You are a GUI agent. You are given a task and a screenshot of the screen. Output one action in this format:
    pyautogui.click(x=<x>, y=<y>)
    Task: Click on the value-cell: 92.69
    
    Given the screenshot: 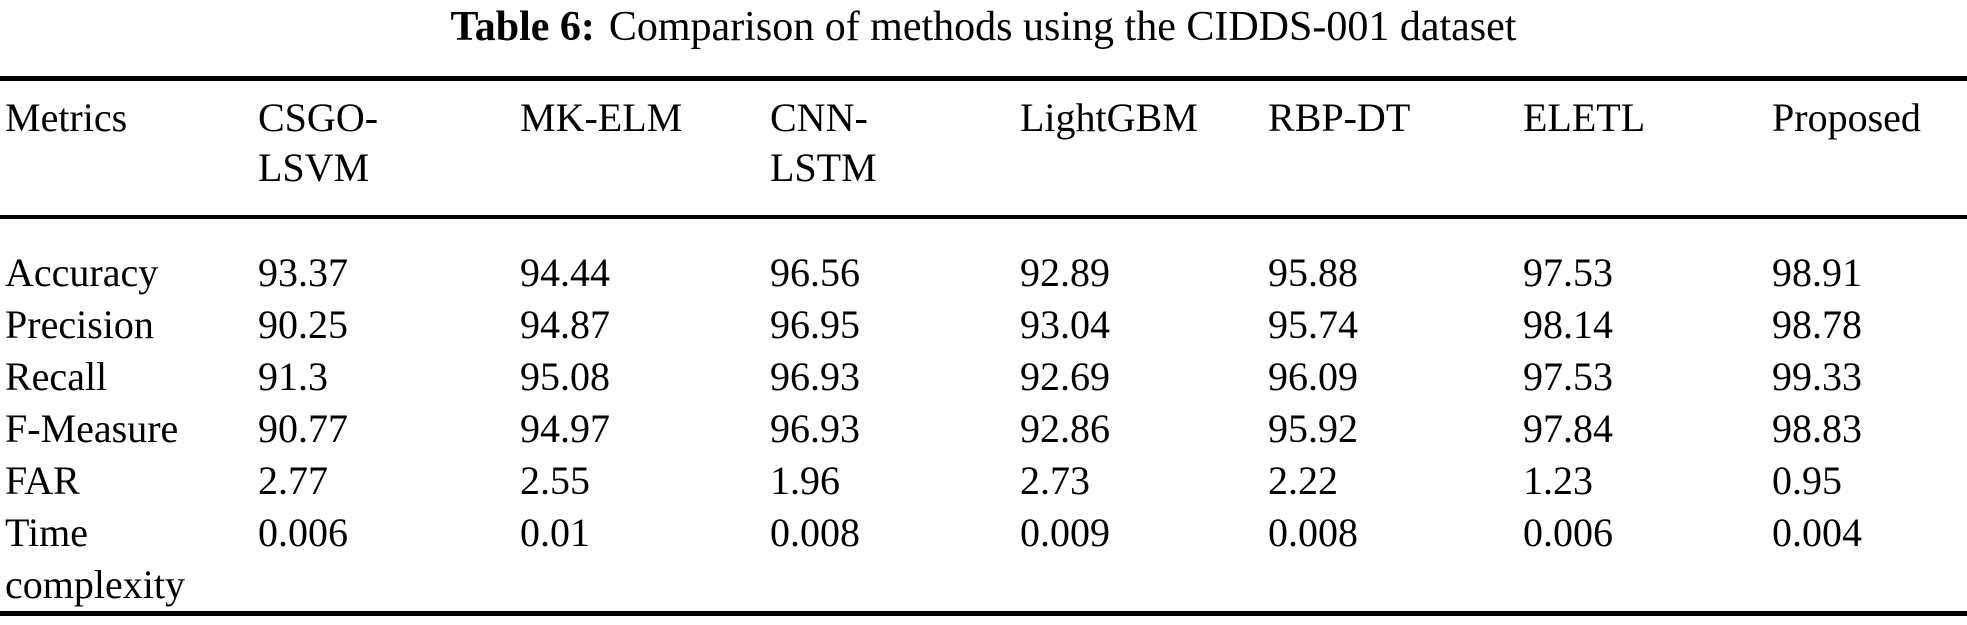 What is the action you would take?
    pyautogui.click(x=1065, y=376)
    